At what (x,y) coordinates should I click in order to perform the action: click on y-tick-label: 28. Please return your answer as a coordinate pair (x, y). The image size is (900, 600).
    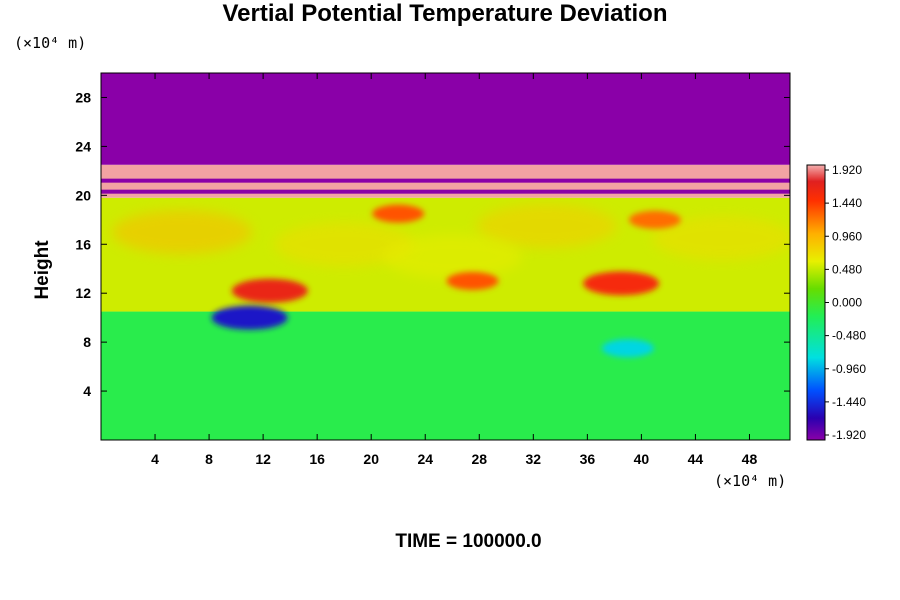
    Looking at the image, I should click on (83, 97).